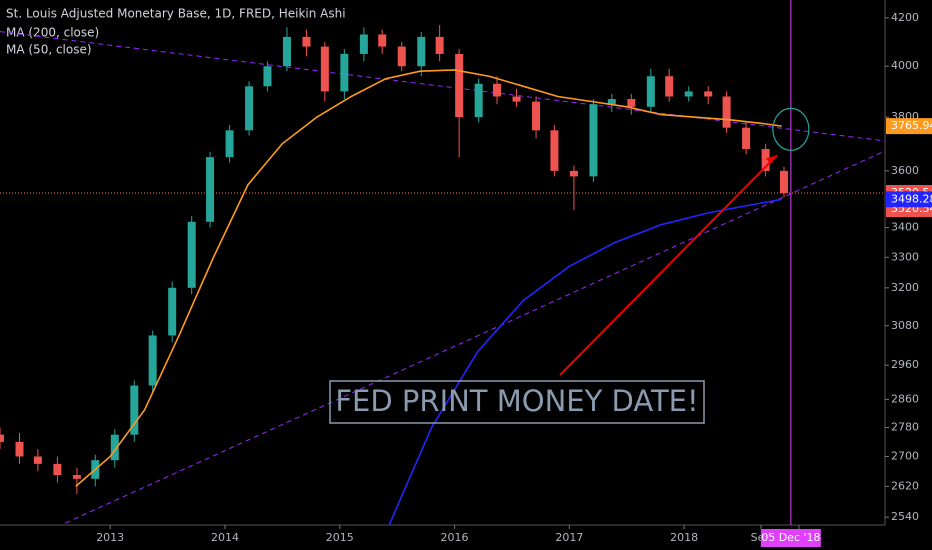 The height and width of the screenshot is (550, 932). What do you see at coordinates (110, 537) in the screenshot?
I see `x-tick-label: 2013` at bounding box center [110, 537].